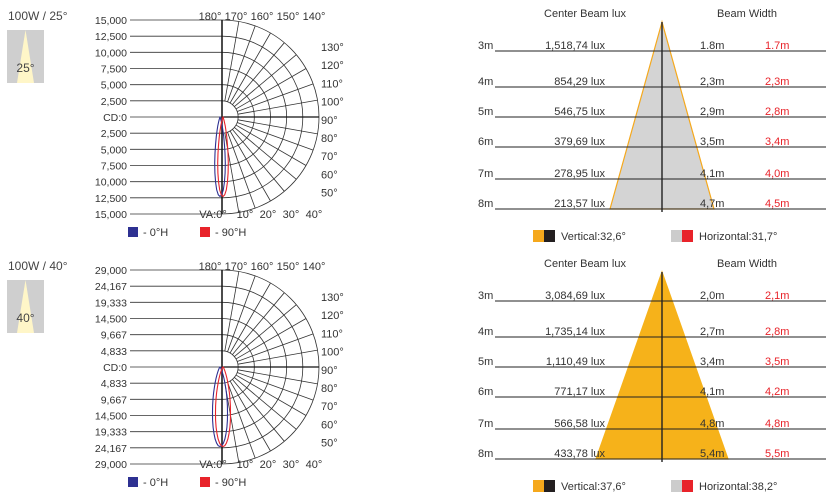 The height and width of the screenshot is (494, 836). What do you see at coordinates (245, 465) in the screenshot?
I see `bottom-angle-label: 10°` at bounding box center [245, 465].